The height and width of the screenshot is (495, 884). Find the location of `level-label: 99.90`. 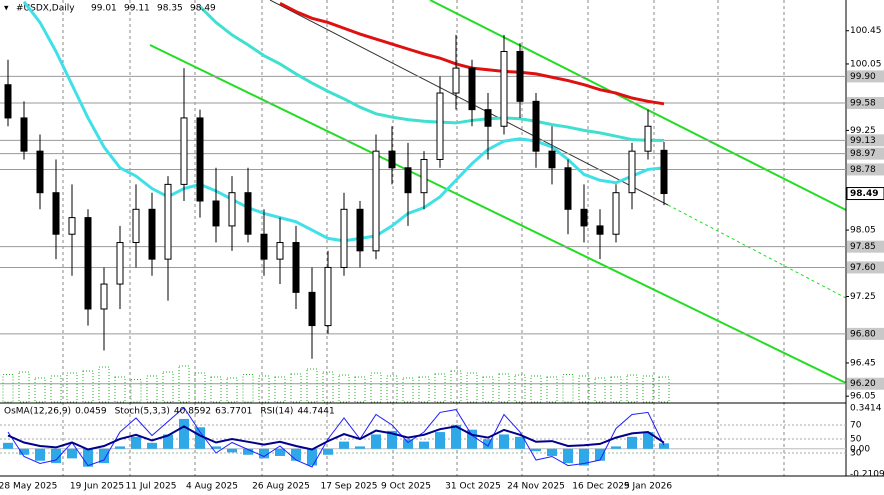

level-label: 99.90 is located at coordinates (863, 77).